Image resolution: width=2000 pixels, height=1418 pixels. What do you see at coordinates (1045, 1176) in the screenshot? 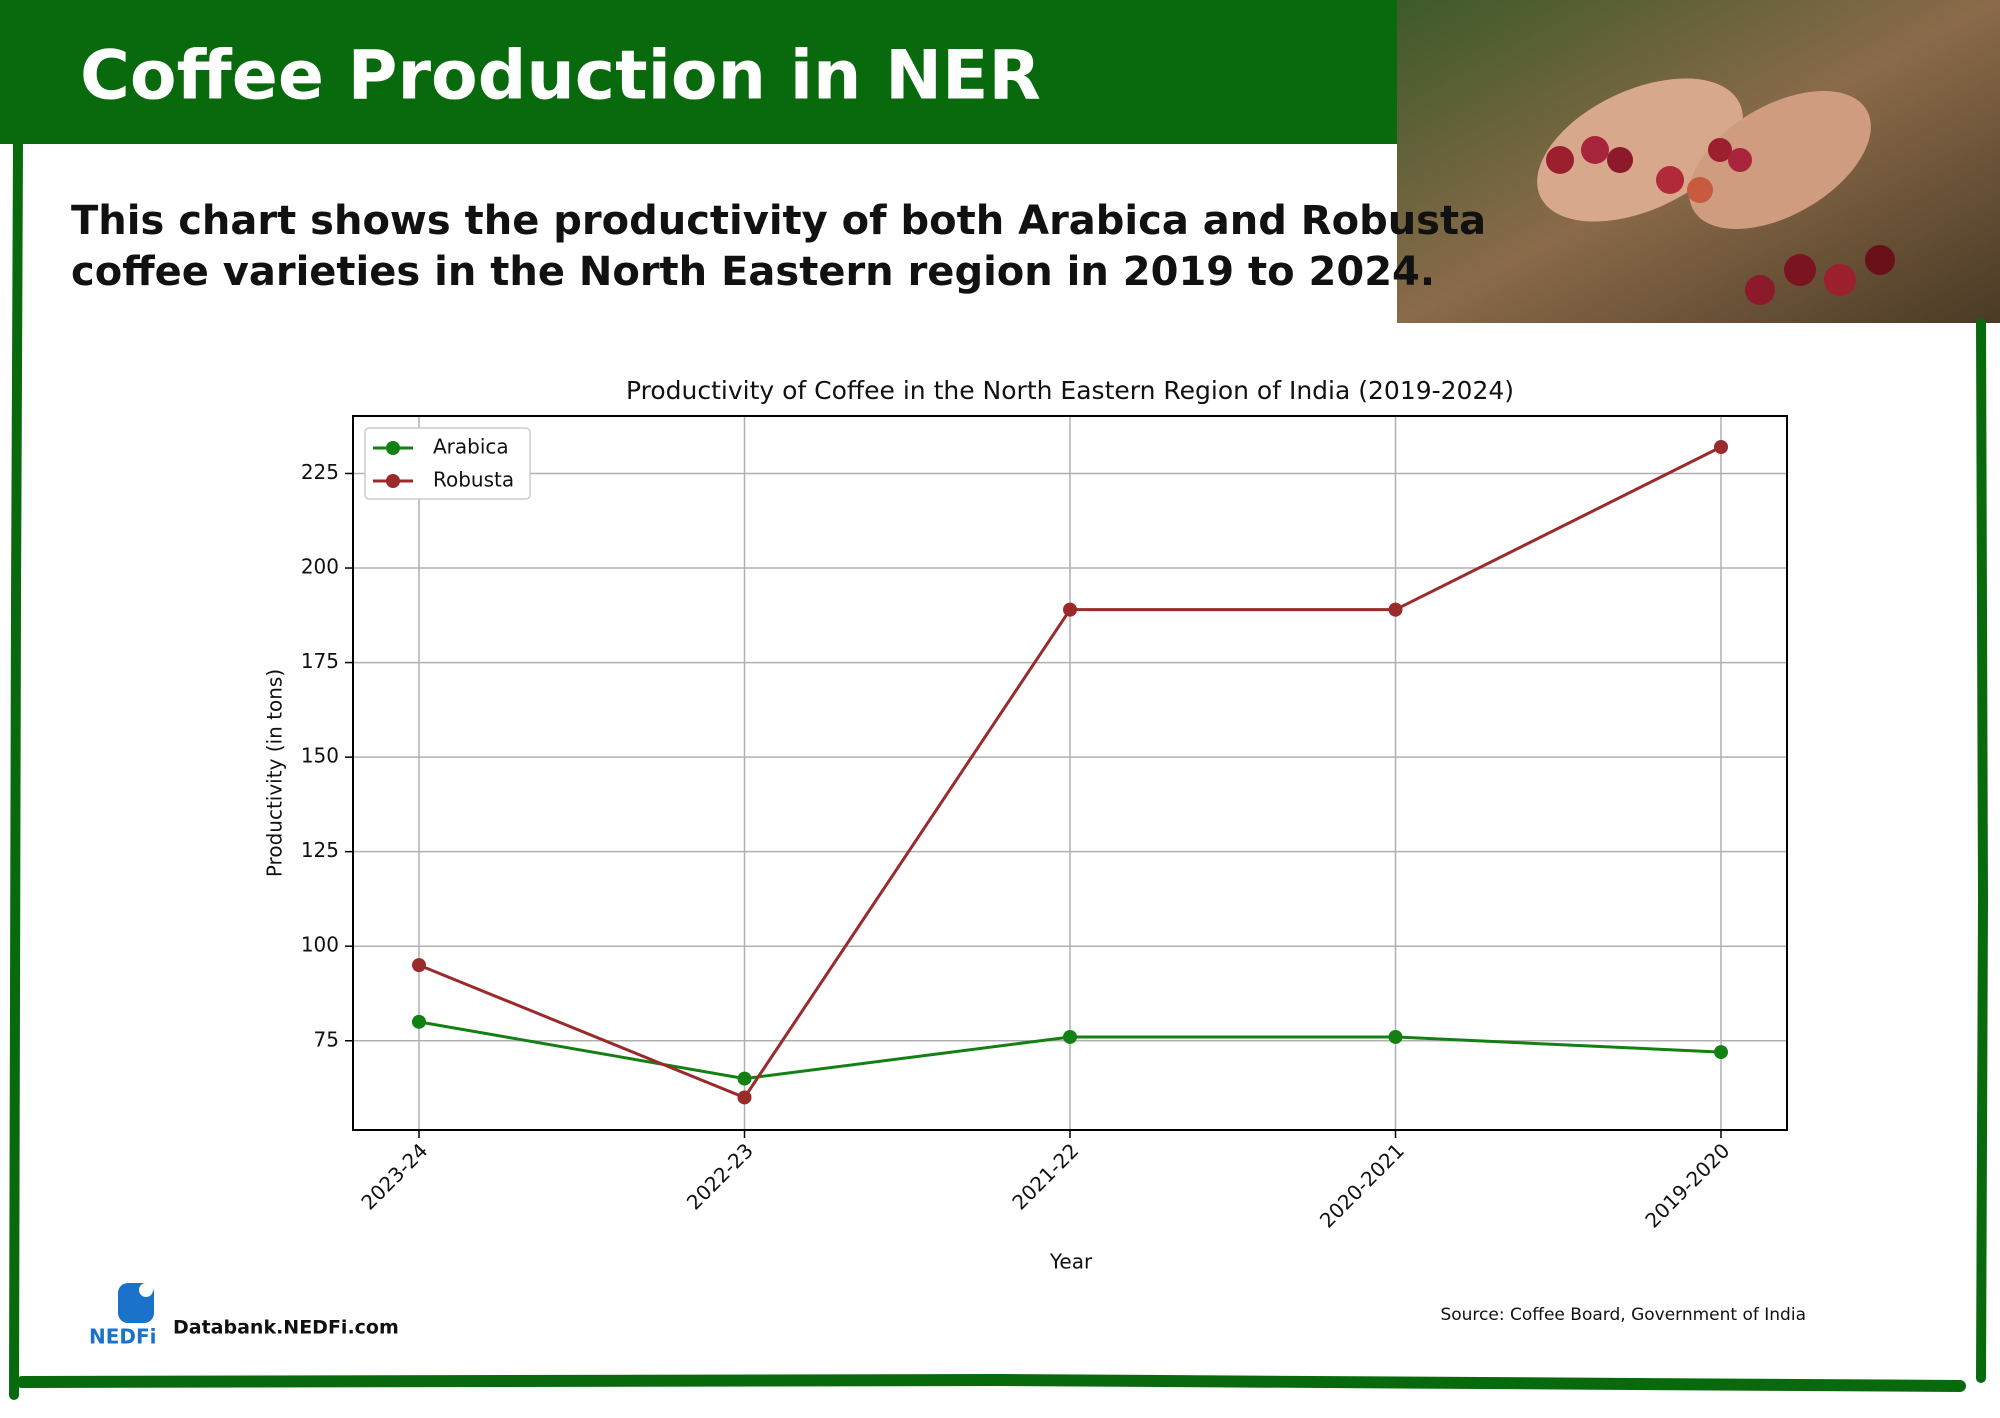
I see `x-tick-label: 2021-22` at bounding box center [1045, 1176].